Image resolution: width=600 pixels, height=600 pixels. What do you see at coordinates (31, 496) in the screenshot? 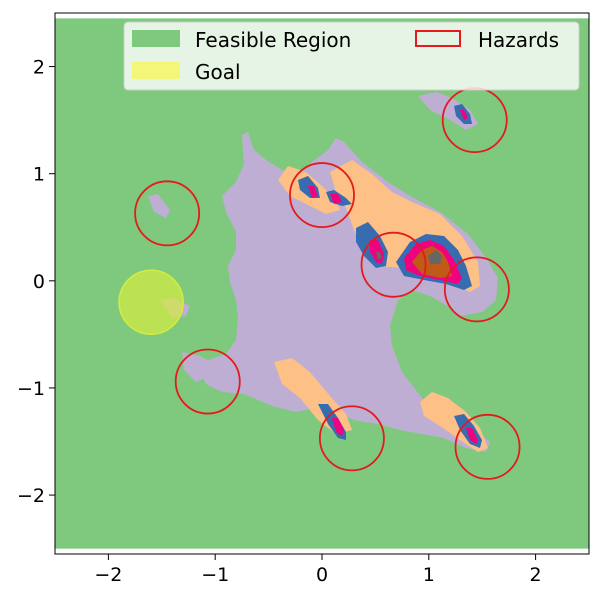
I see `y-tick-label: −2` at bounding box center [31, 496].